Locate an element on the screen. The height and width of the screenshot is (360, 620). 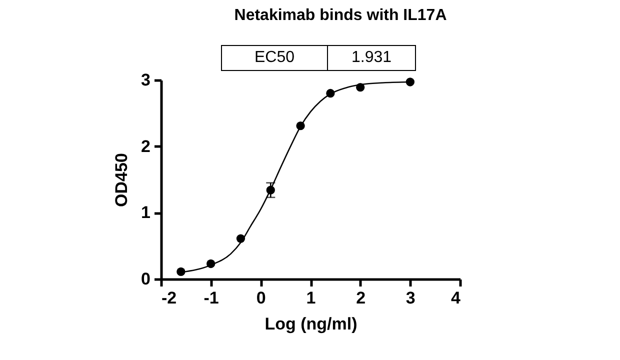
y-tick-label: 0 is located at coordinates (145, 279).